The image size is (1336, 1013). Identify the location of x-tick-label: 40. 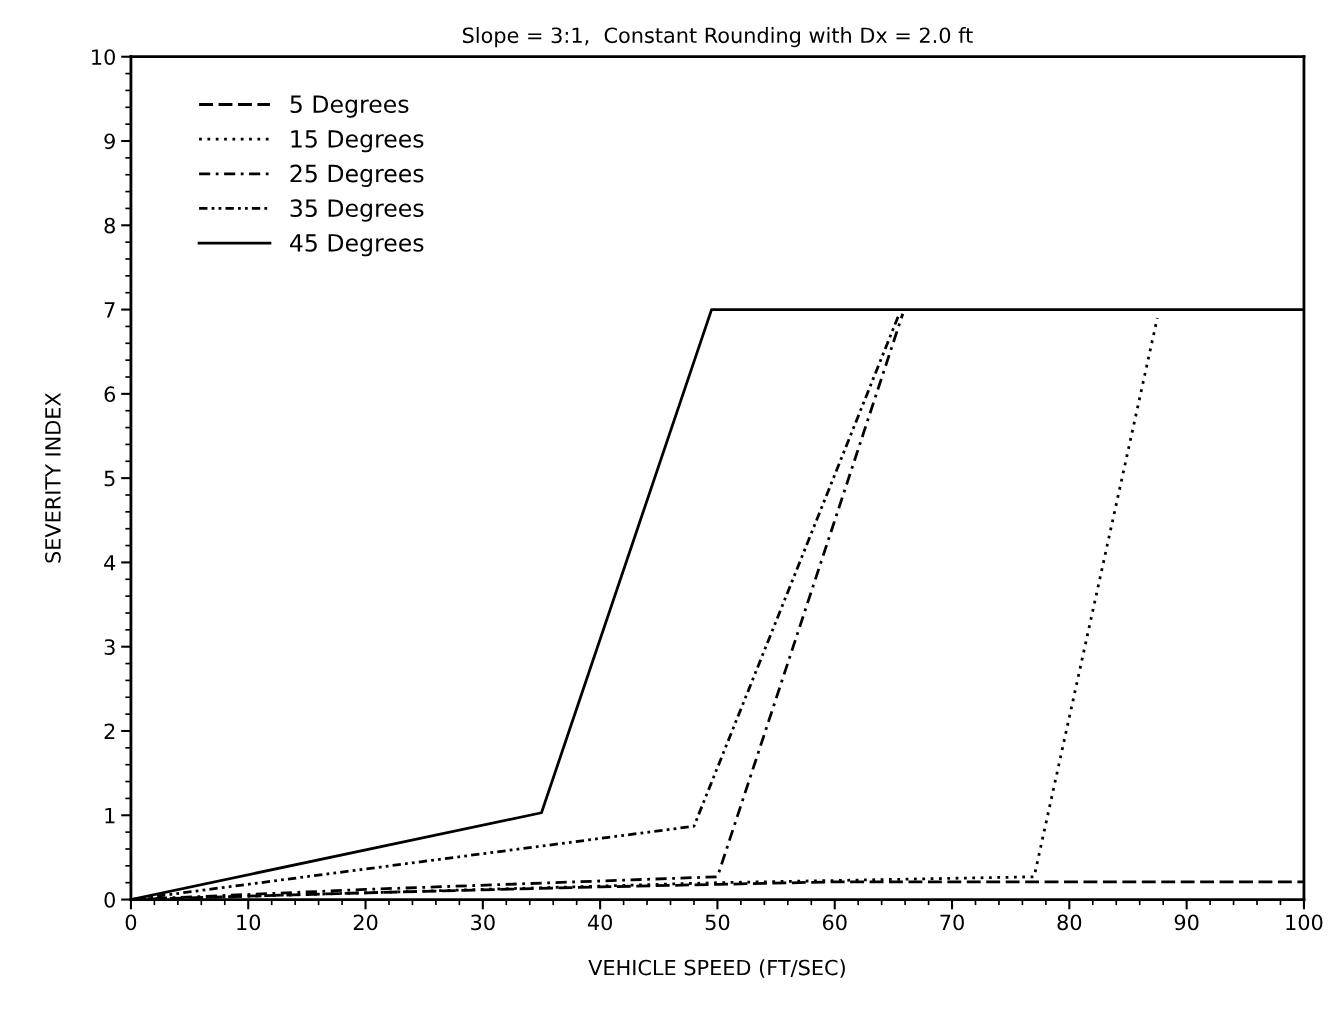
(599, 922).